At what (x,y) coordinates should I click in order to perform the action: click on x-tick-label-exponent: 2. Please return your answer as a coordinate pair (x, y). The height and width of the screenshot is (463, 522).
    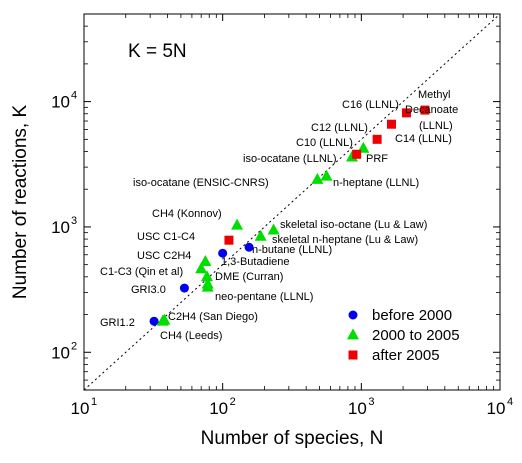
    Looking at the image, I should click on (233, 402).